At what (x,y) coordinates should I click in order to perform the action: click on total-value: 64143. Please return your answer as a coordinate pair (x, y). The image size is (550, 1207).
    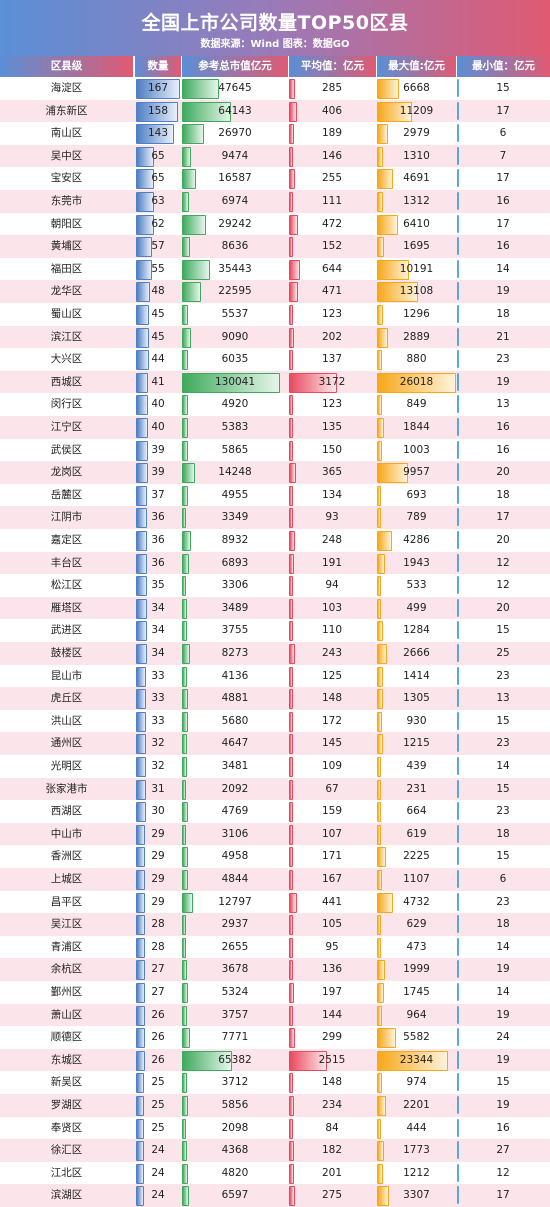
    Looking at the image, I should click on (235, 110).